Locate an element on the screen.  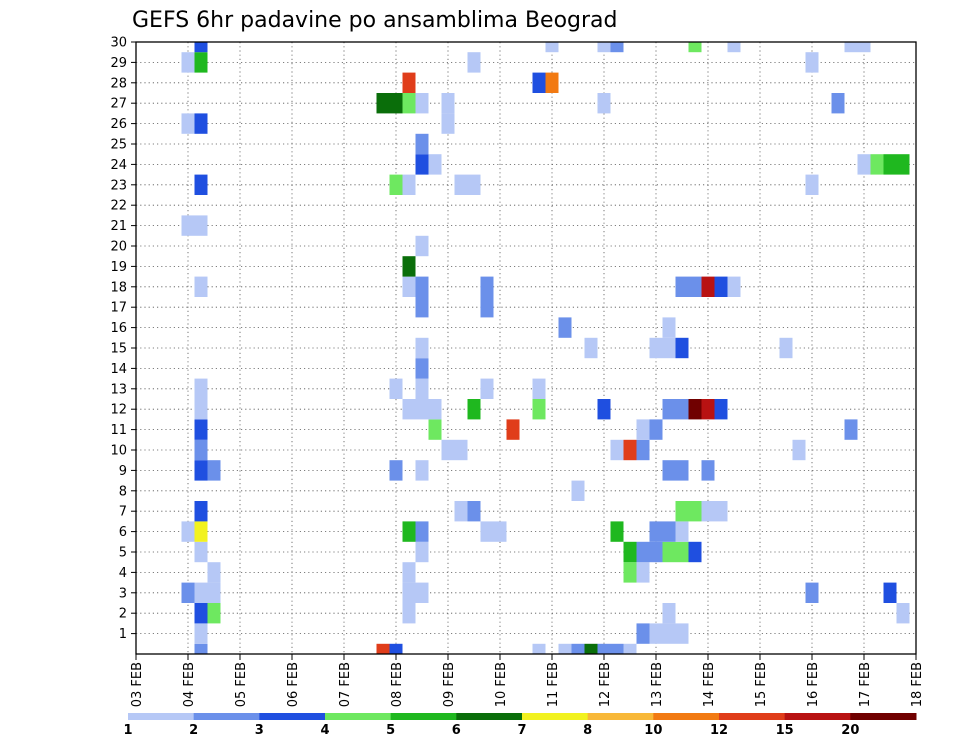
legend-label: 15 is located at coordinates (785, 730).